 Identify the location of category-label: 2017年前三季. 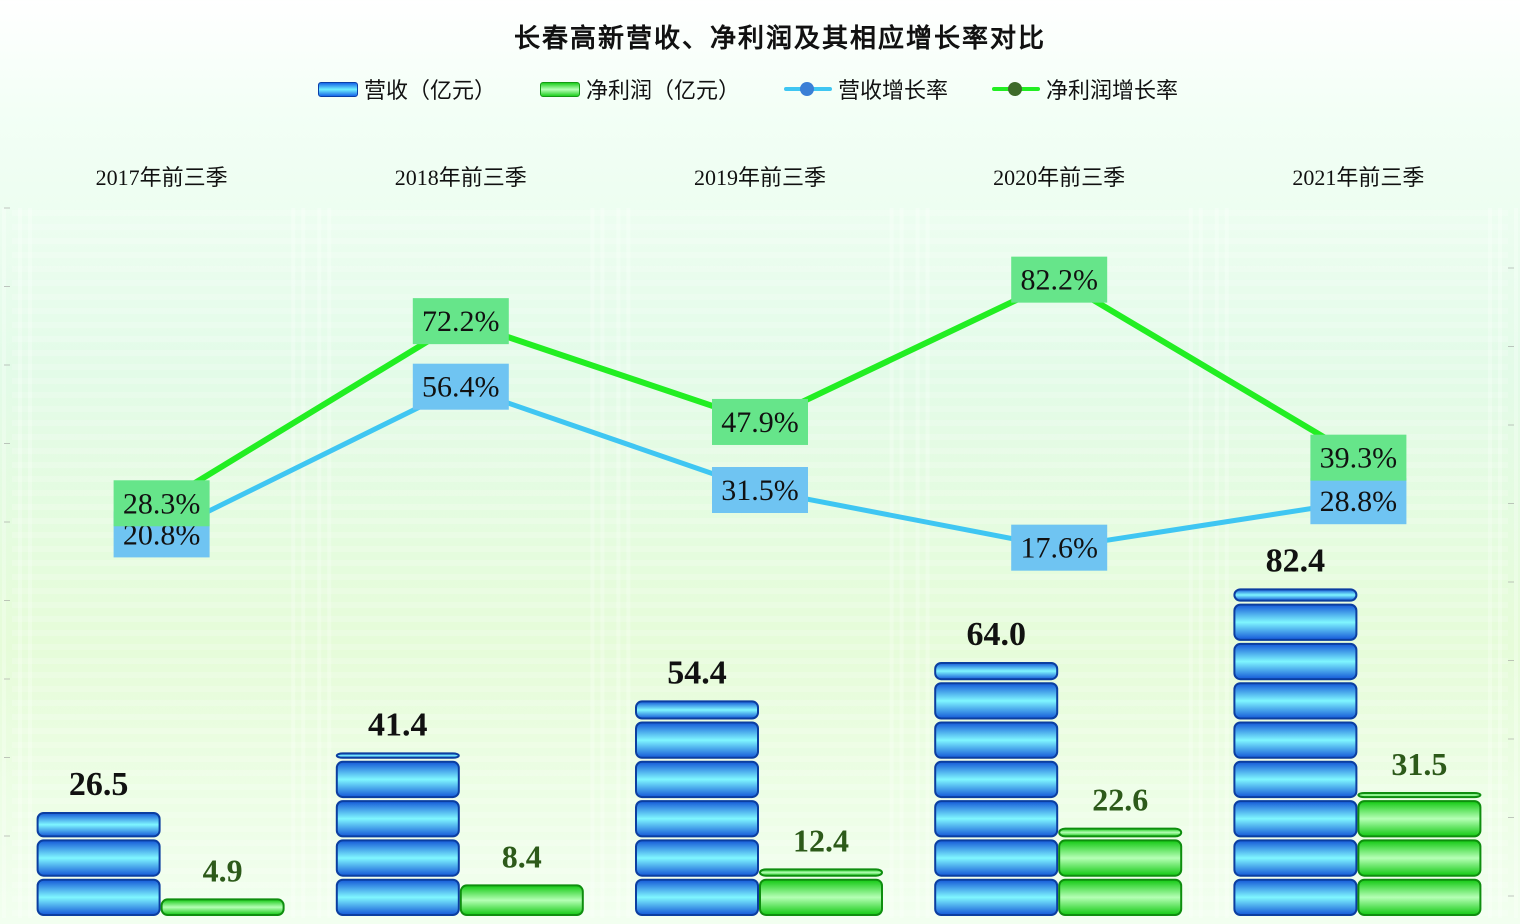
(161, 177).